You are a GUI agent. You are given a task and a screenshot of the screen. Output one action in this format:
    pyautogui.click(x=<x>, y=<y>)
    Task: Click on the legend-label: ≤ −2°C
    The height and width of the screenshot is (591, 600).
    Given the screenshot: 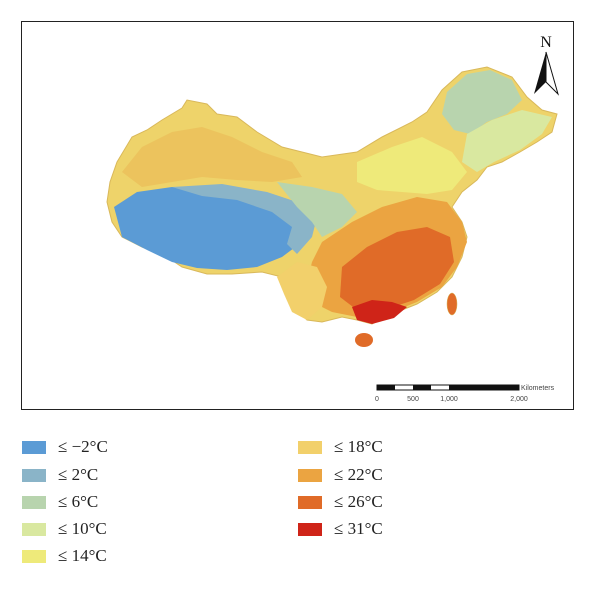 What is the action you would take?
    pyautogui.click(x=83, y=446)
    